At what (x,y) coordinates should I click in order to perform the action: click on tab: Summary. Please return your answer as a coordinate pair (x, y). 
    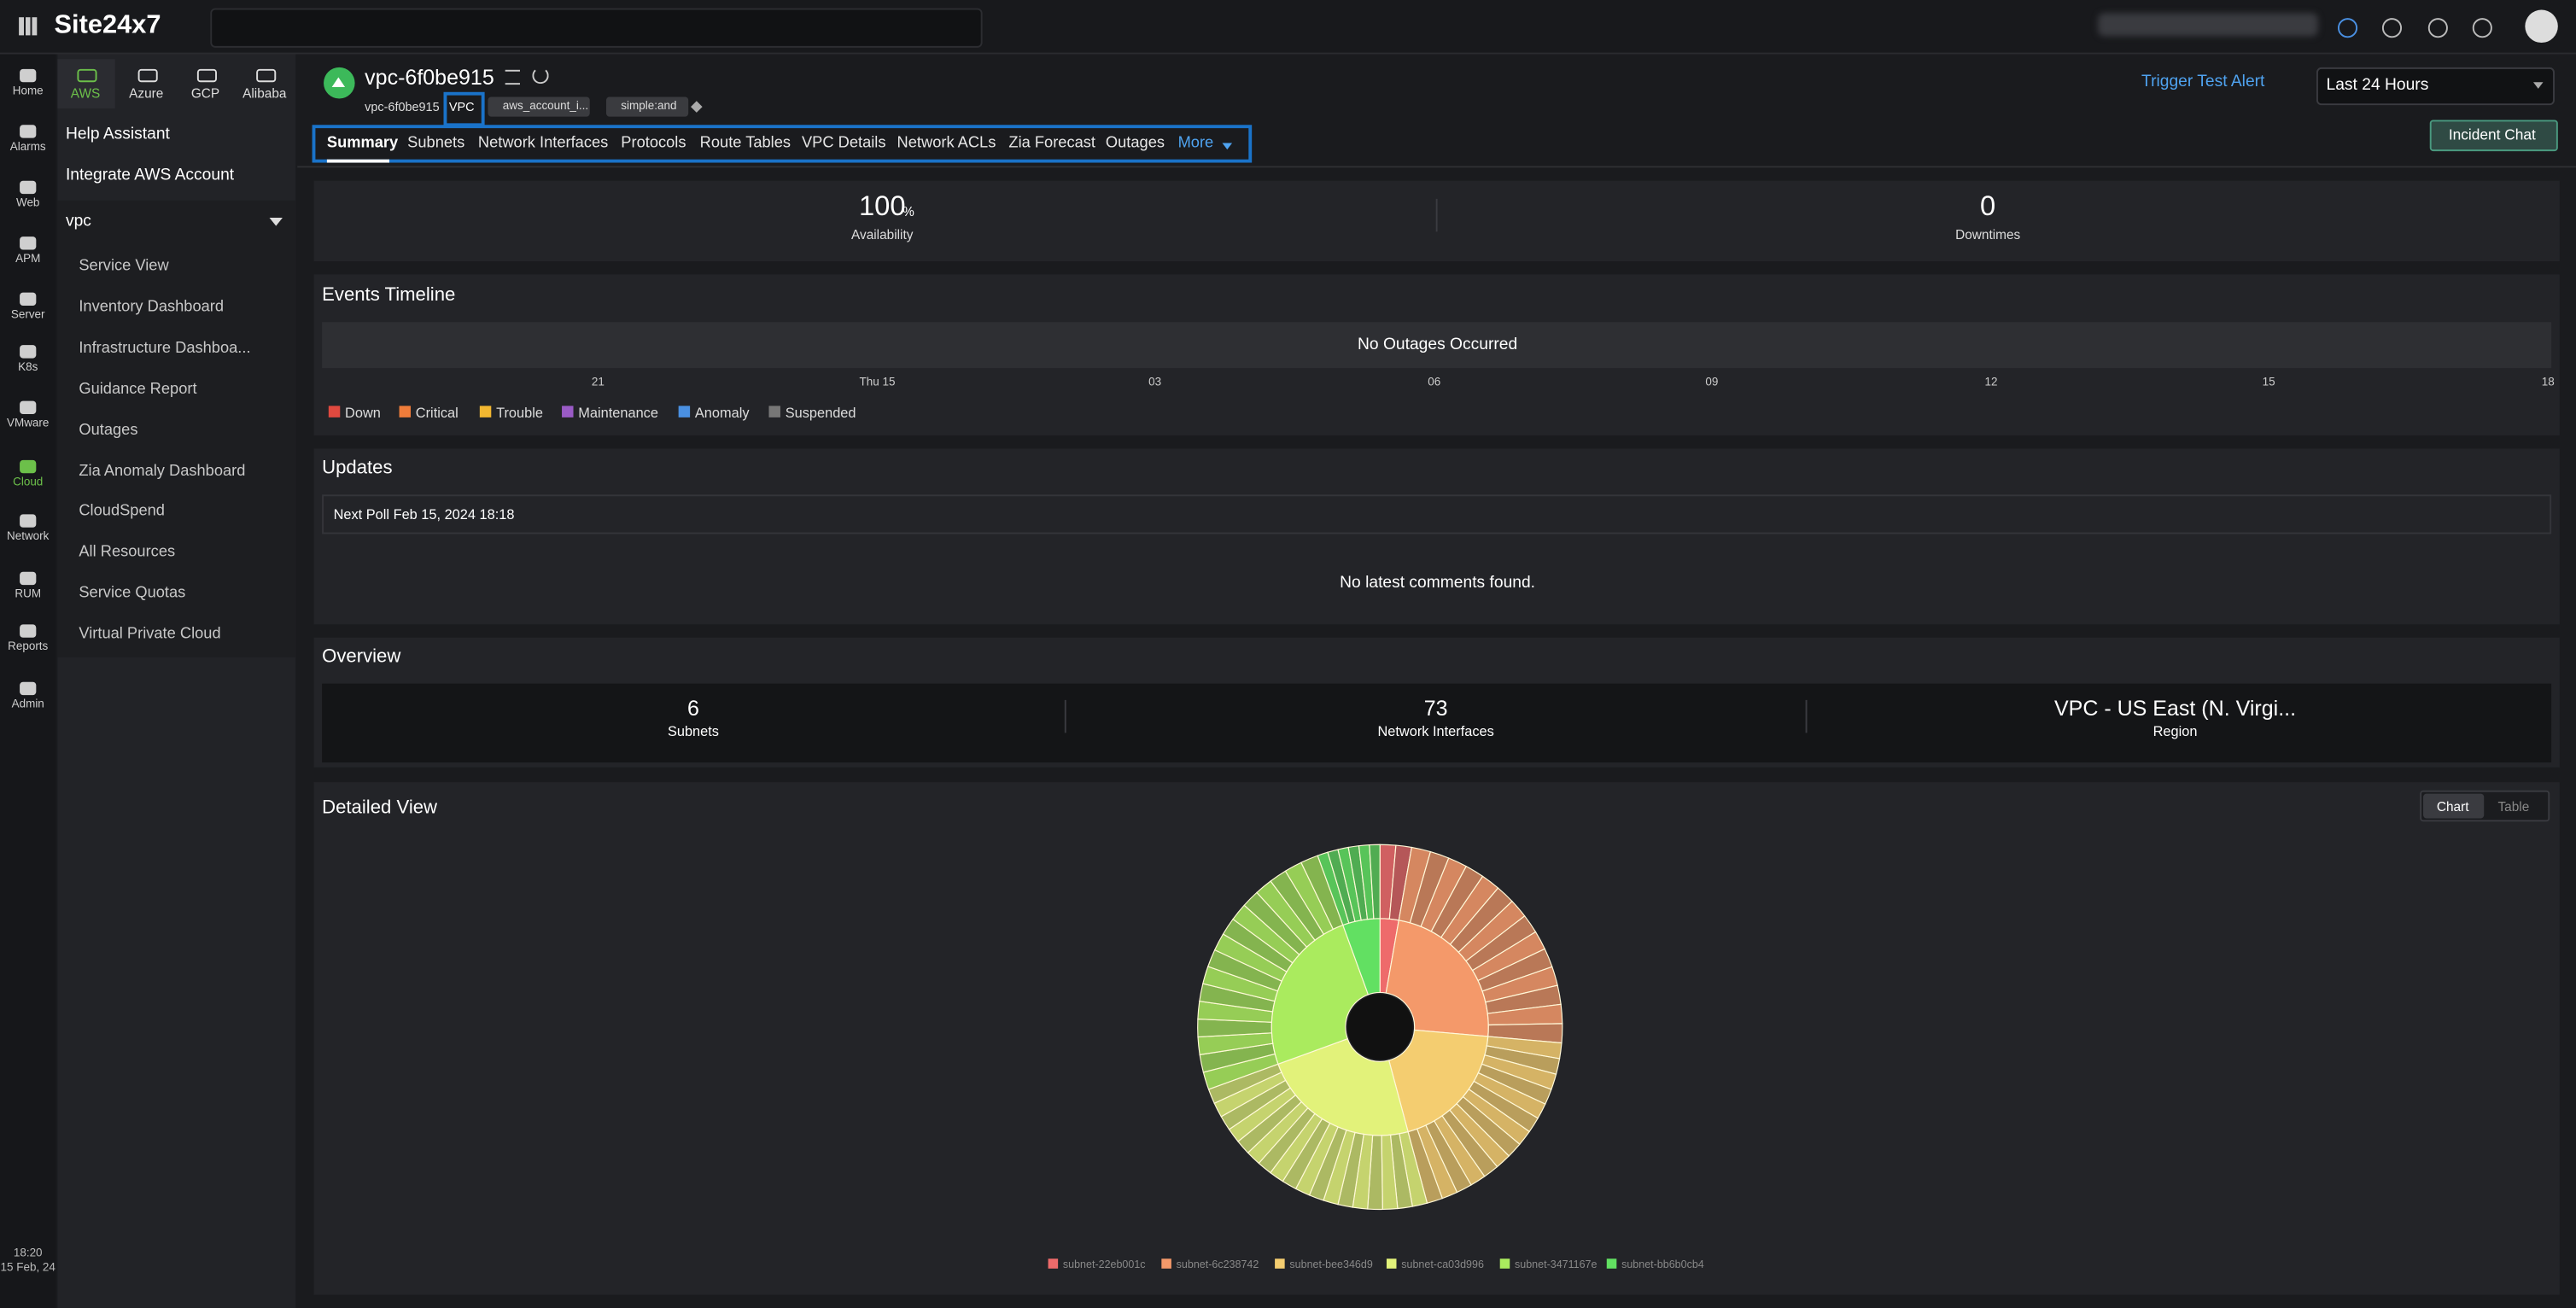
    Looking at the image, I should click on (362, 143).